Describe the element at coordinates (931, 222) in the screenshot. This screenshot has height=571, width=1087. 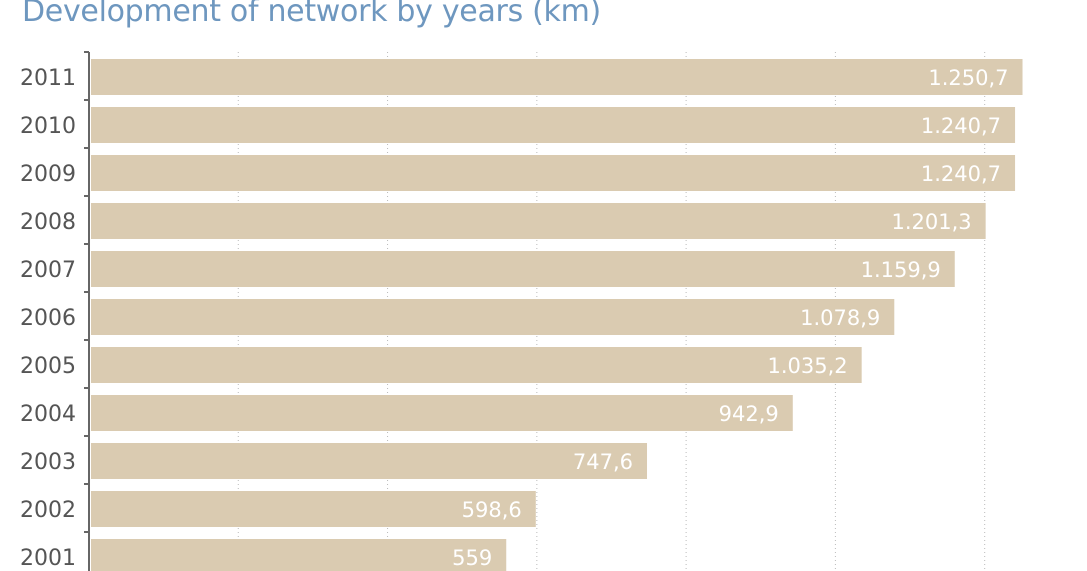
I see `data-label: 1.201,3` at that location.